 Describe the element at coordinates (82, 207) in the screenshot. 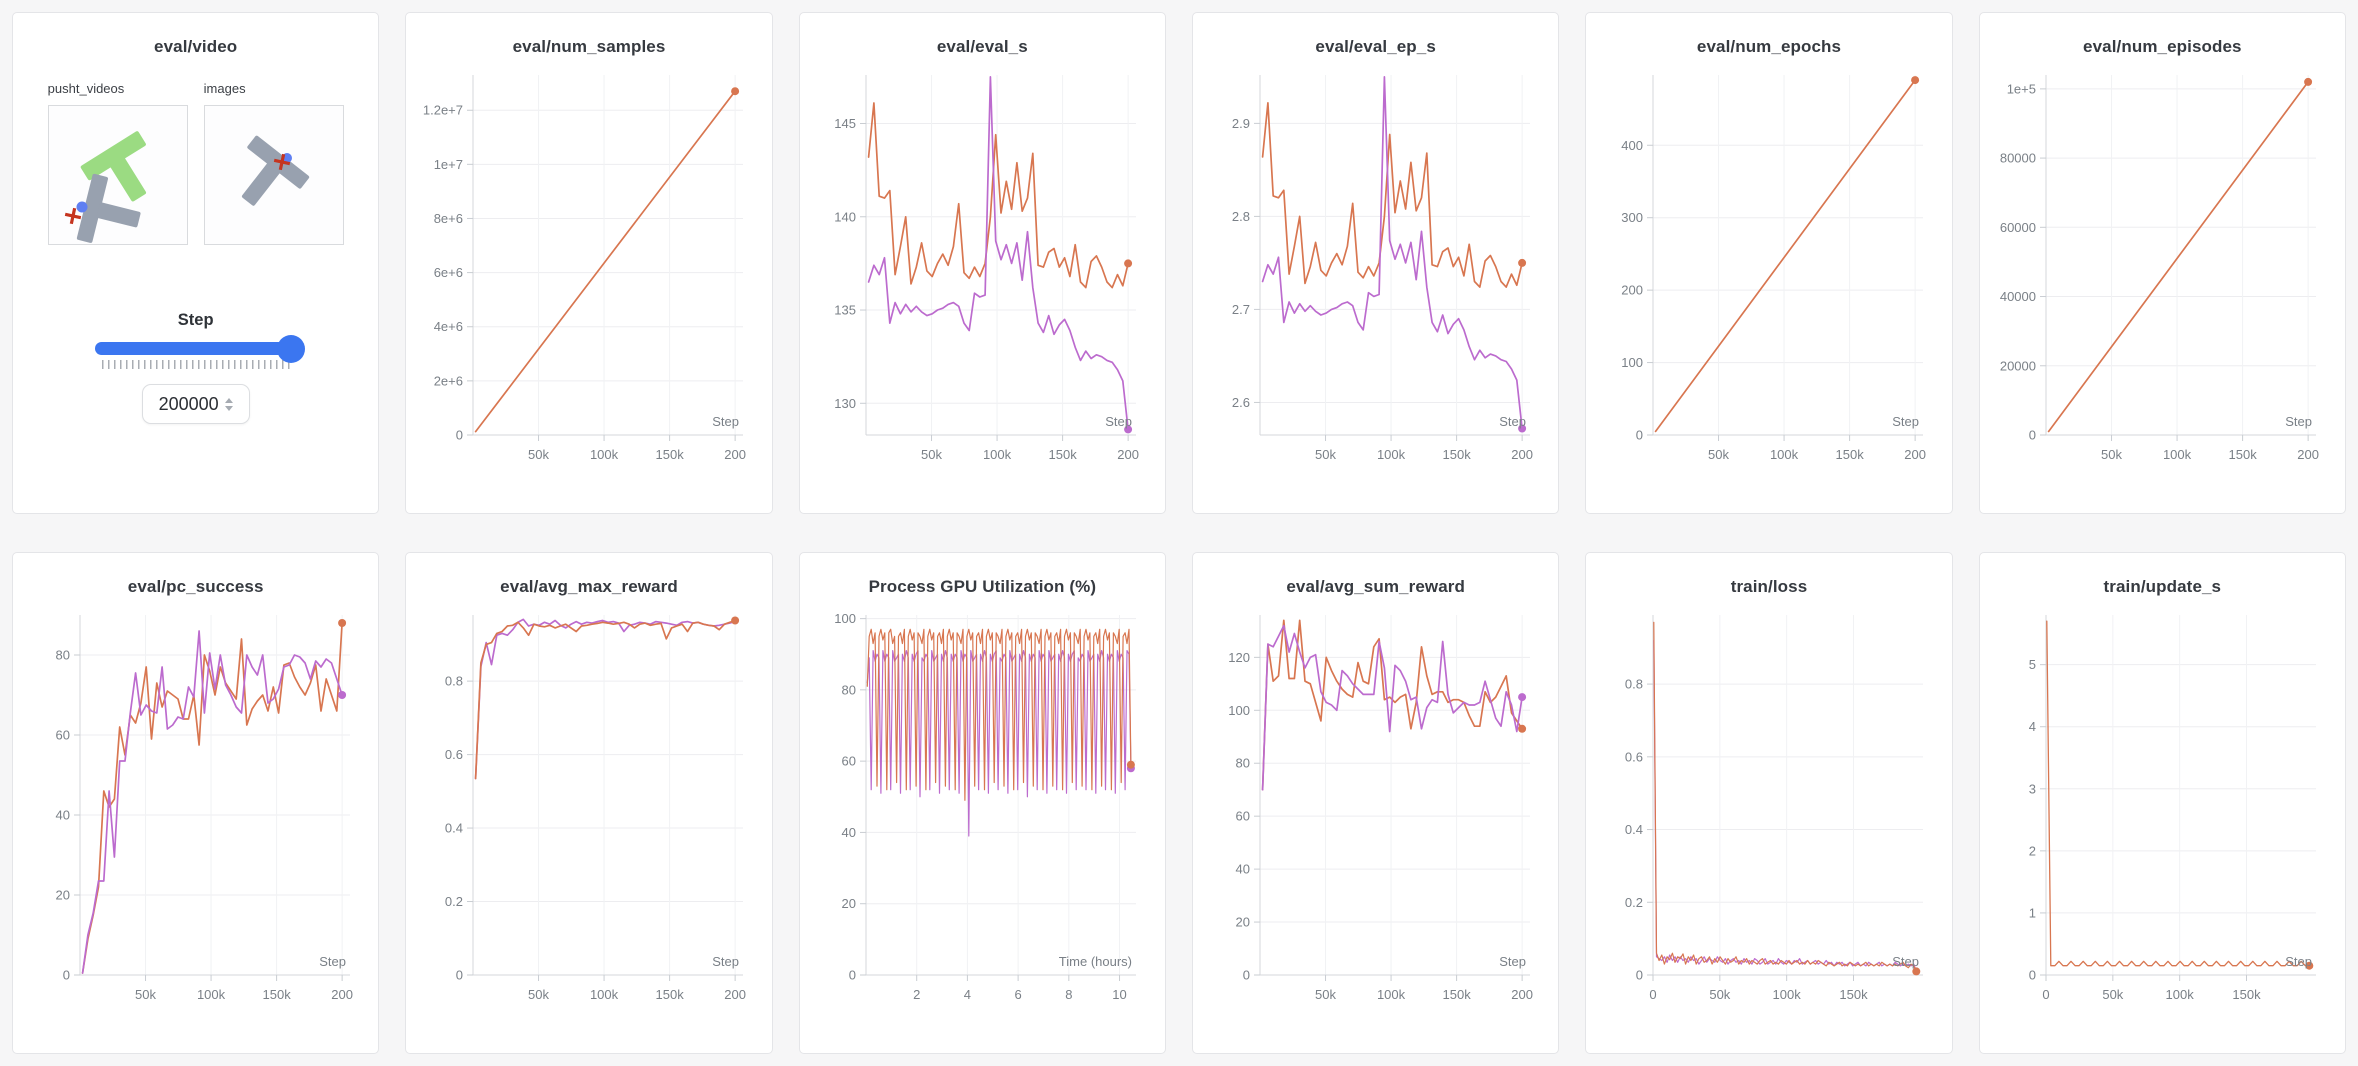

I see `agent-dot` at that location.